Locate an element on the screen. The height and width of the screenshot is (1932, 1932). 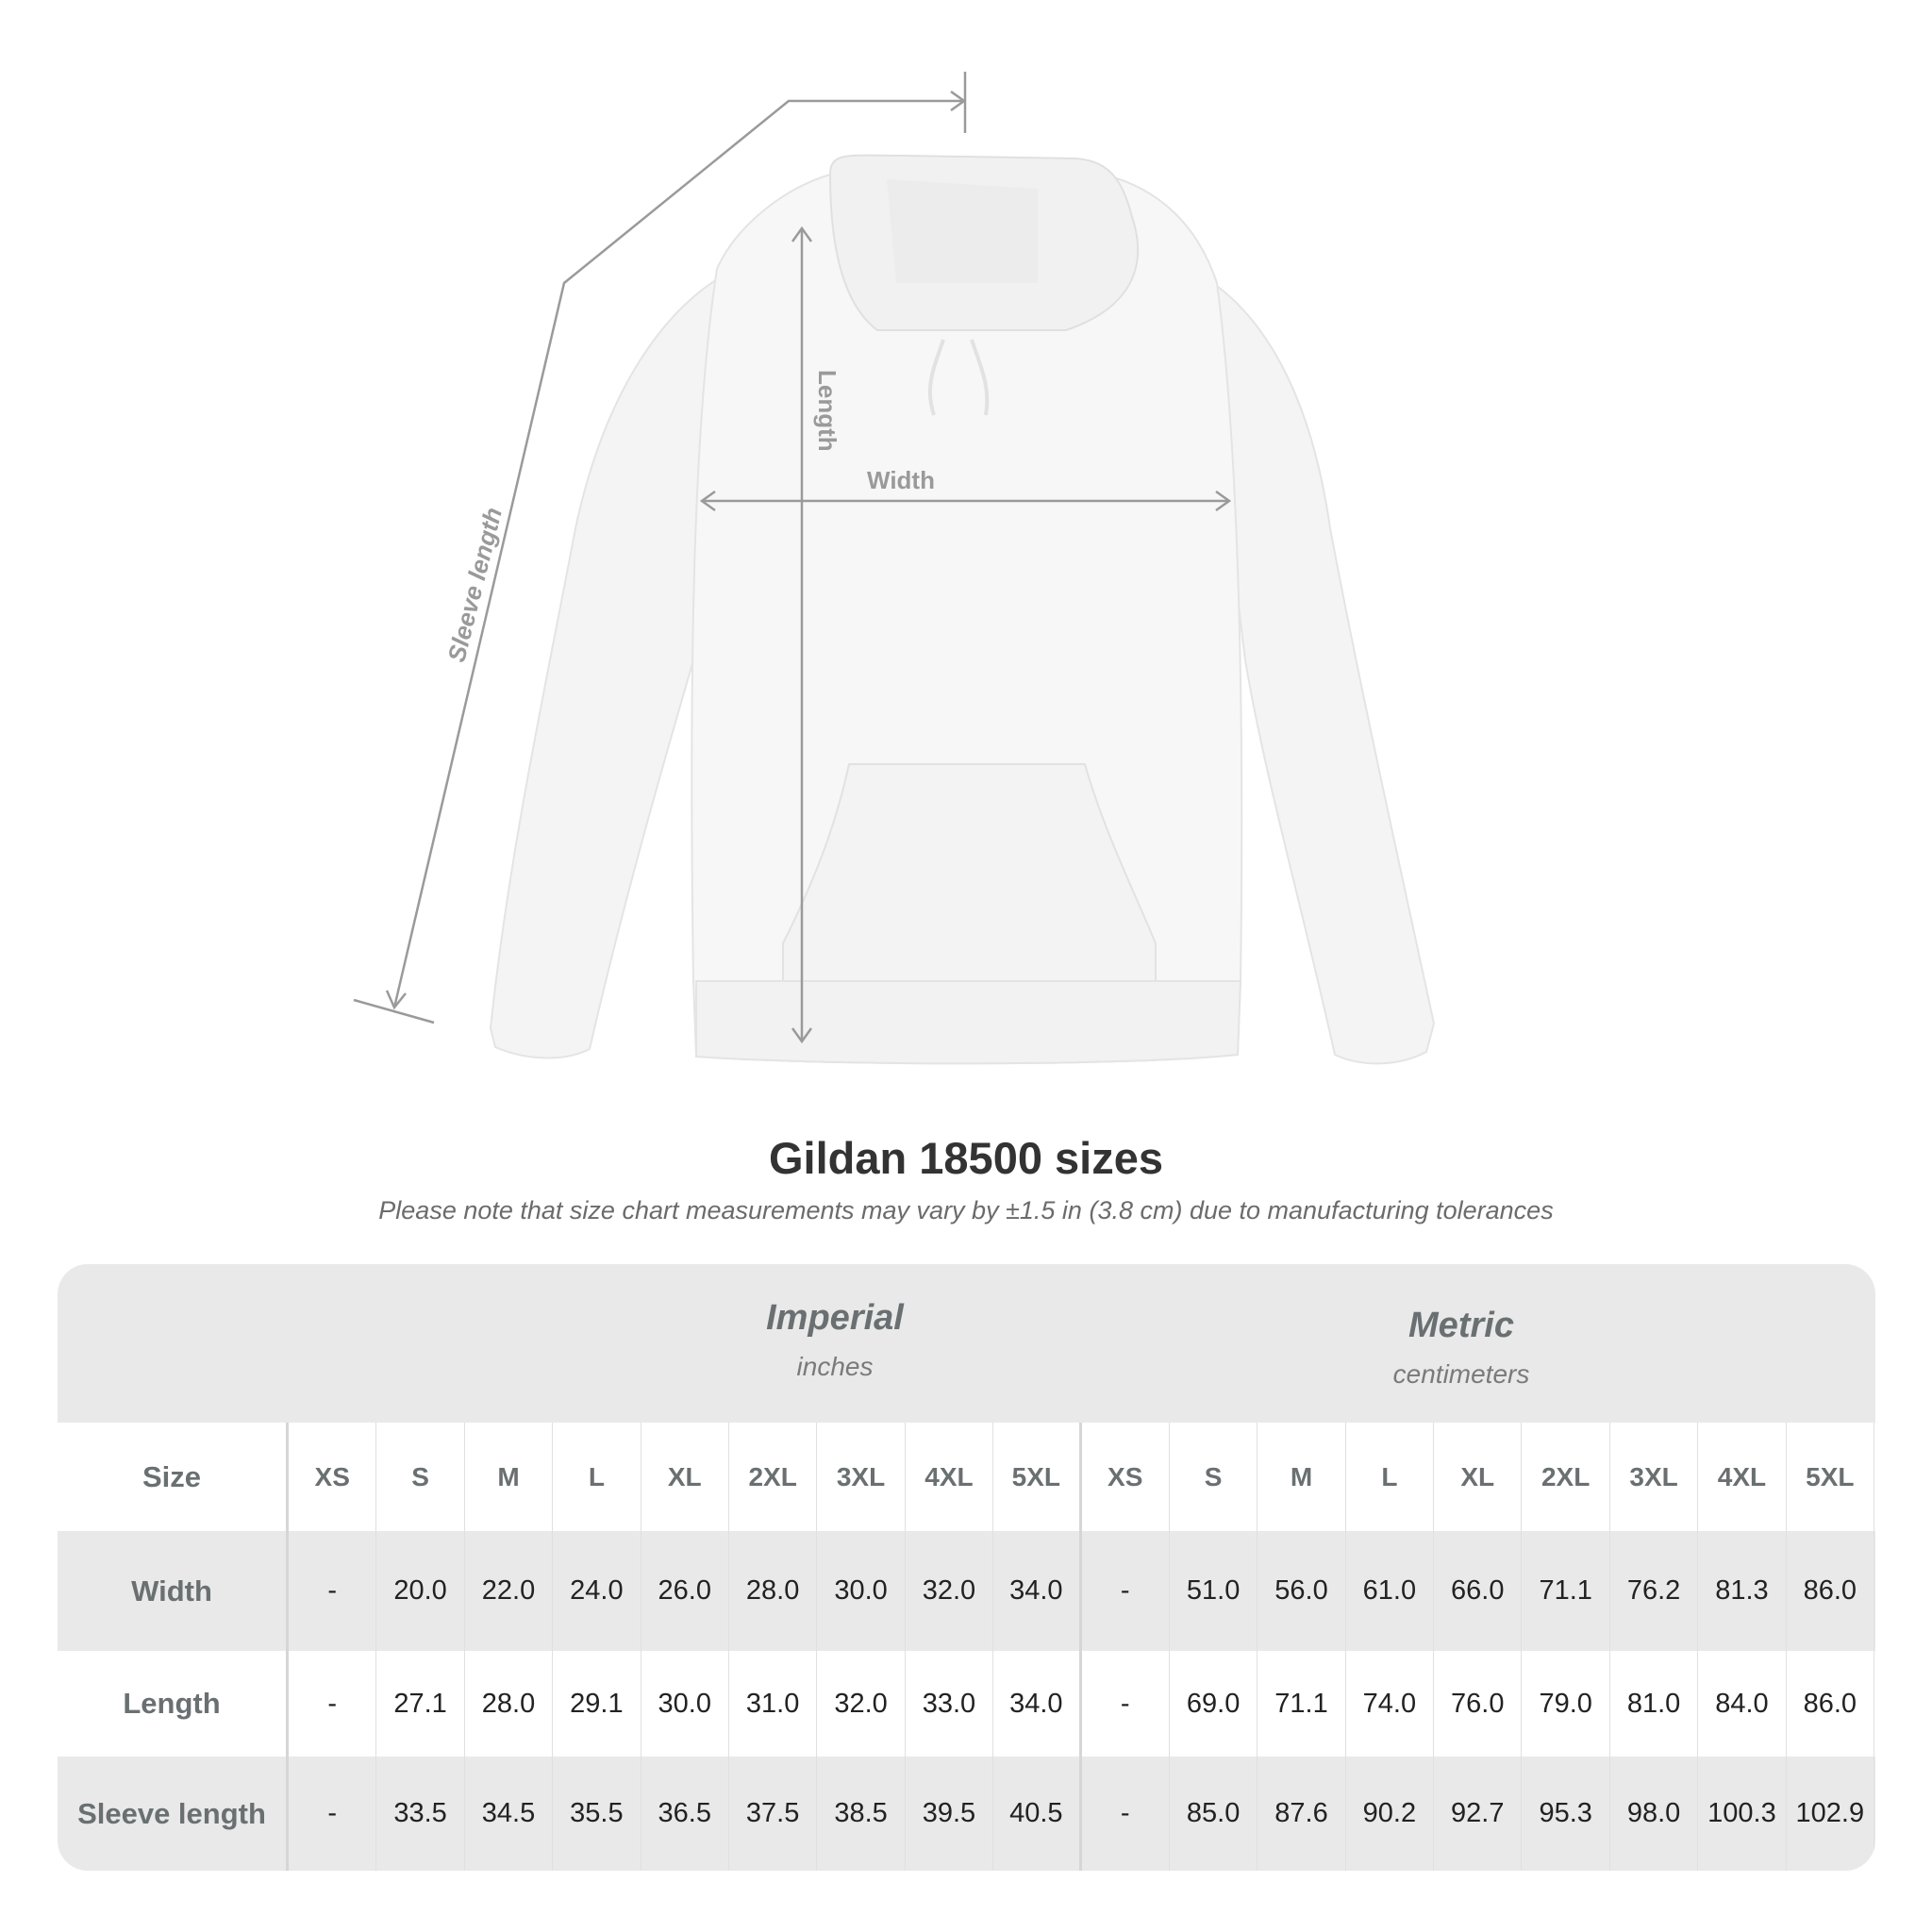
table-cell-metric: 74.0 is located at coordinates (1390, 1704).